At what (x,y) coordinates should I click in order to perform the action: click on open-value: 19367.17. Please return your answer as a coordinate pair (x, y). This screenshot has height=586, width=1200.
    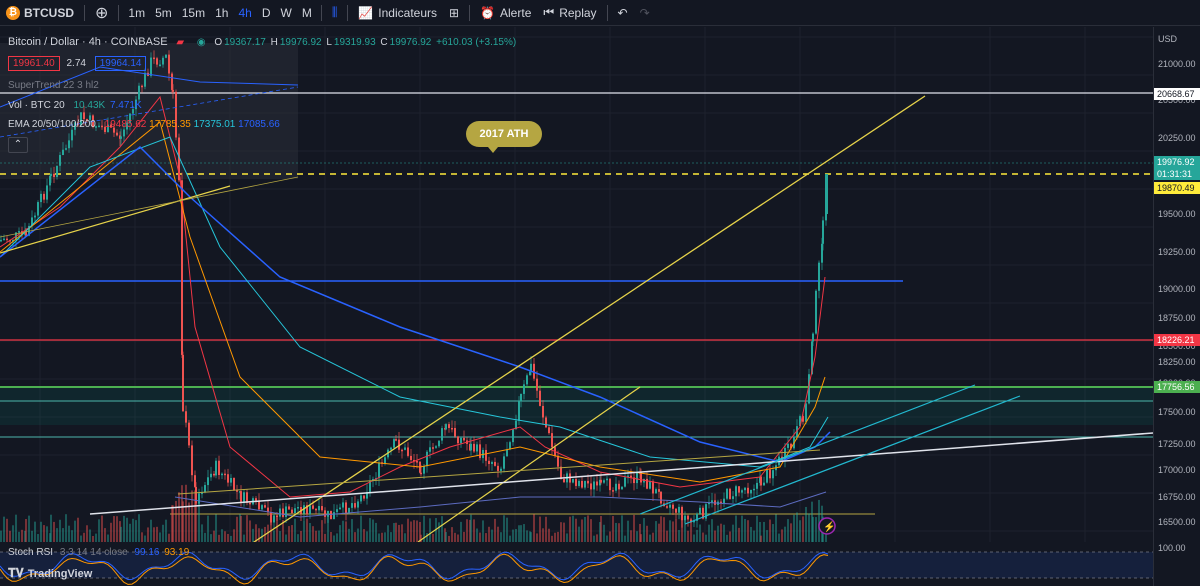
    Looking at the image, I should click on (245, 42).